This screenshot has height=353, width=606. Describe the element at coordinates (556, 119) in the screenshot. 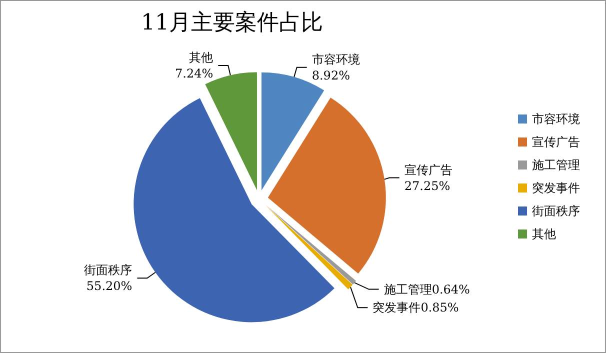

I see `legend-label: 市容环境` at that location.